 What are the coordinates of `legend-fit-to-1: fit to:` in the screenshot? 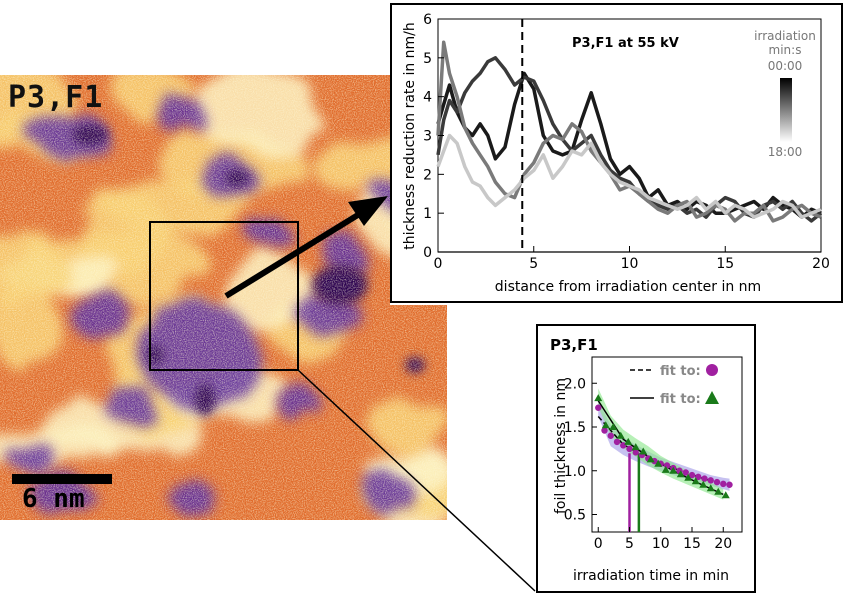 It's located at (680, 371).